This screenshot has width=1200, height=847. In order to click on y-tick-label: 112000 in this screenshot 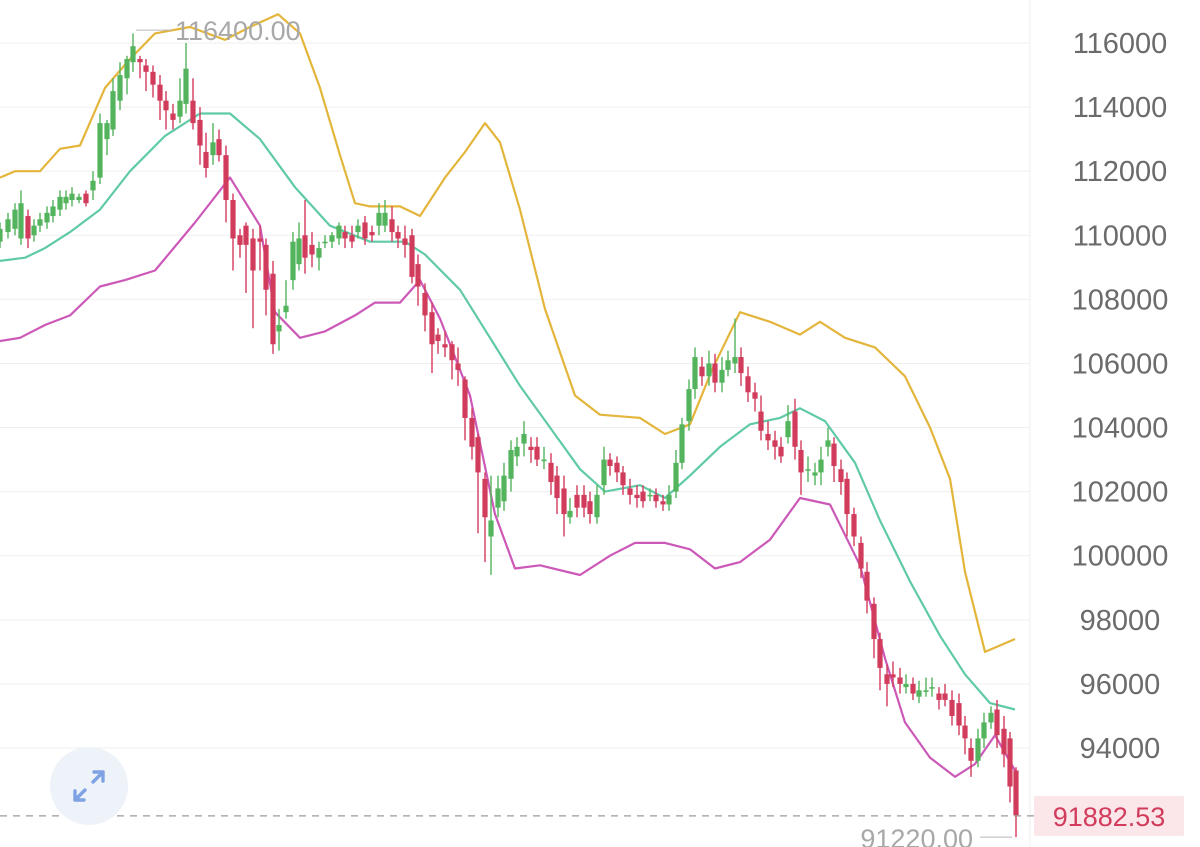, I will do `click(1120, 172)`.